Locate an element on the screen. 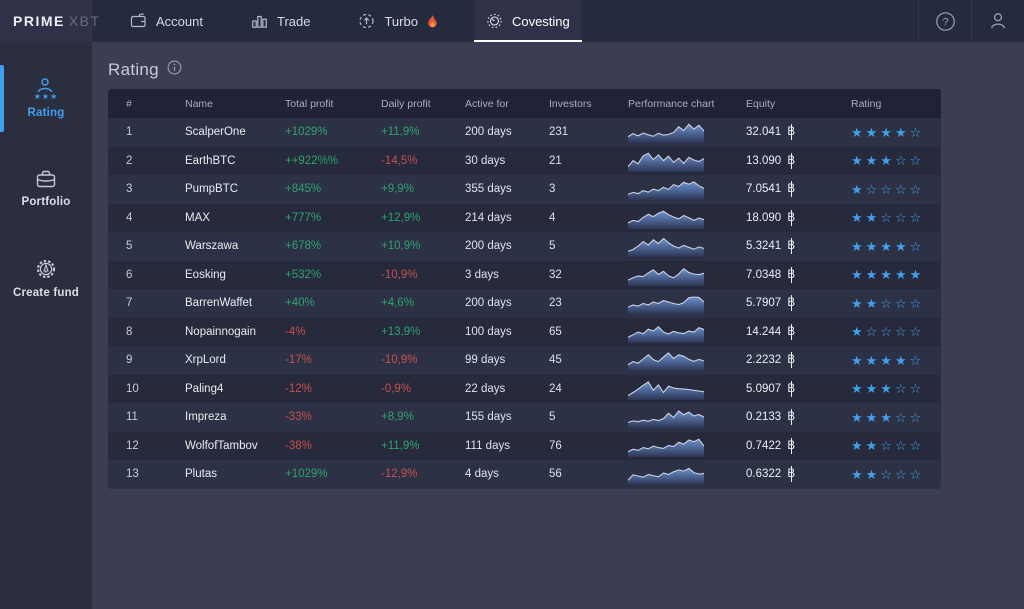 The width and height of the screenshot is (1024, 609). equity-value: 14.244 is located at coordinates (765, 331).